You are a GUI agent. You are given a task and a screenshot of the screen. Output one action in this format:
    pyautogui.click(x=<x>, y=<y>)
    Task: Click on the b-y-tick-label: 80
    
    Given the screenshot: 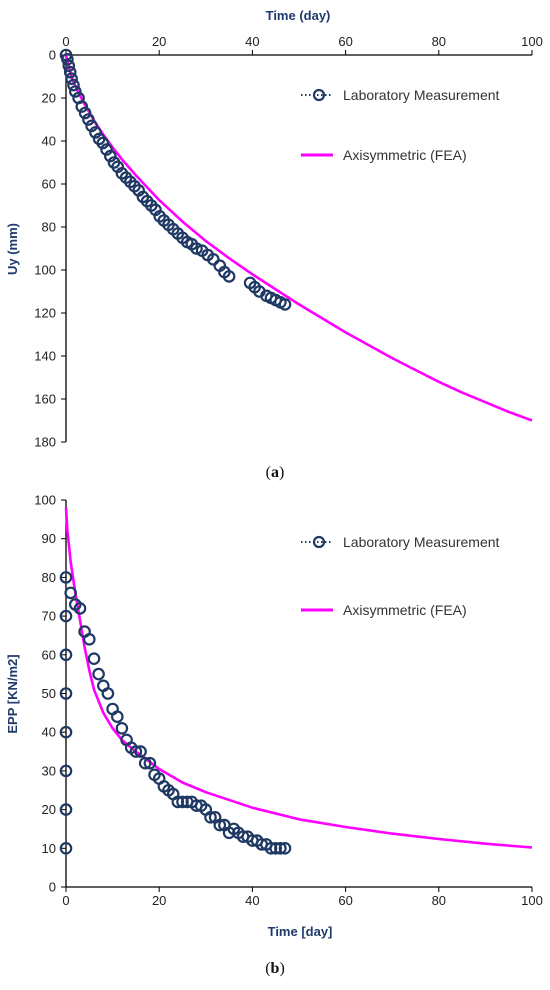 What is the action you would take?
    pyautogui.click(x=49, y=577)
    